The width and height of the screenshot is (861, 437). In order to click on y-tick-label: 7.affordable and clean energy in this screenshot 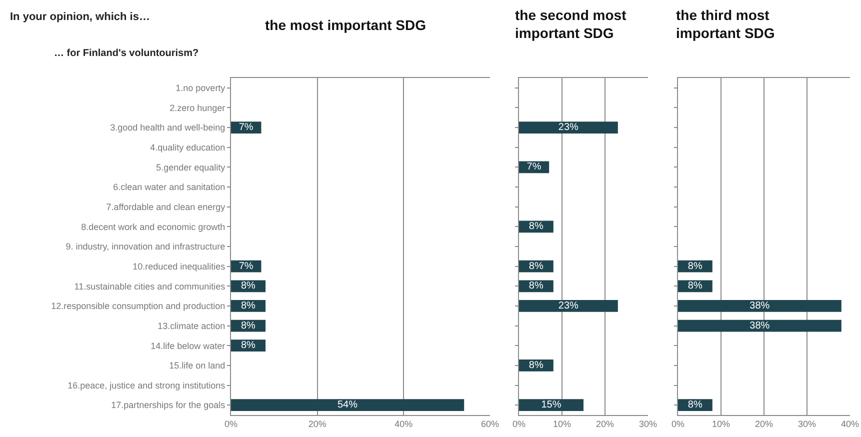, I will do `click(166, 207)`.